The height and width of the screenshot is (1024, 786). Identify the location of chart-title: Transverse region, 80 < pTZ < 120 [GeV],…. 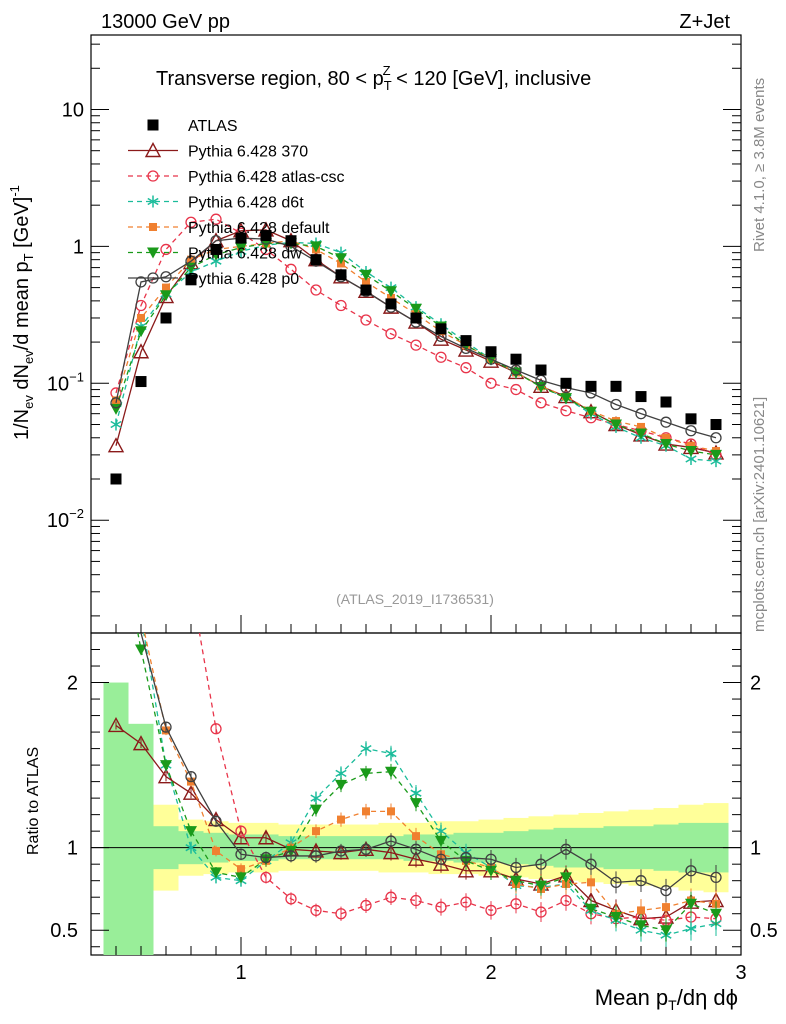
(373, 78).